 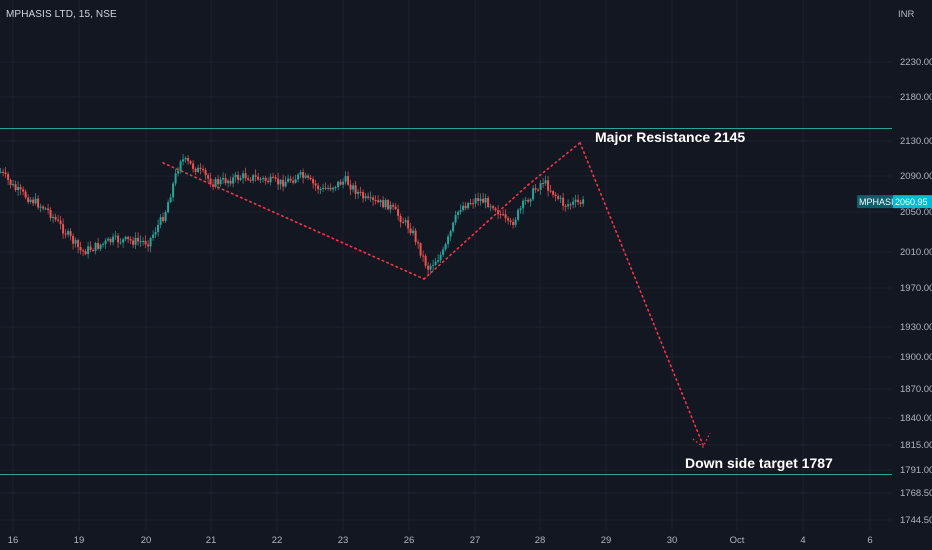 What do you see at coordinates (916, 493) in the screenshot?
I see `y-tick-label: 1768.50` at bounding box center [916, 493].